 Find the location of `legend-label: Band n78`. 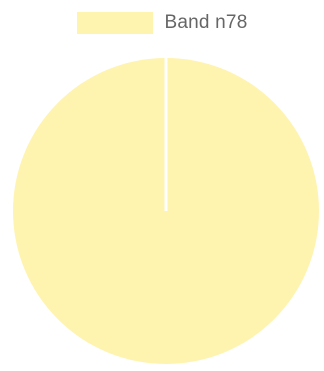

legend-label: Band n78 is located at coordinates (206, 22).